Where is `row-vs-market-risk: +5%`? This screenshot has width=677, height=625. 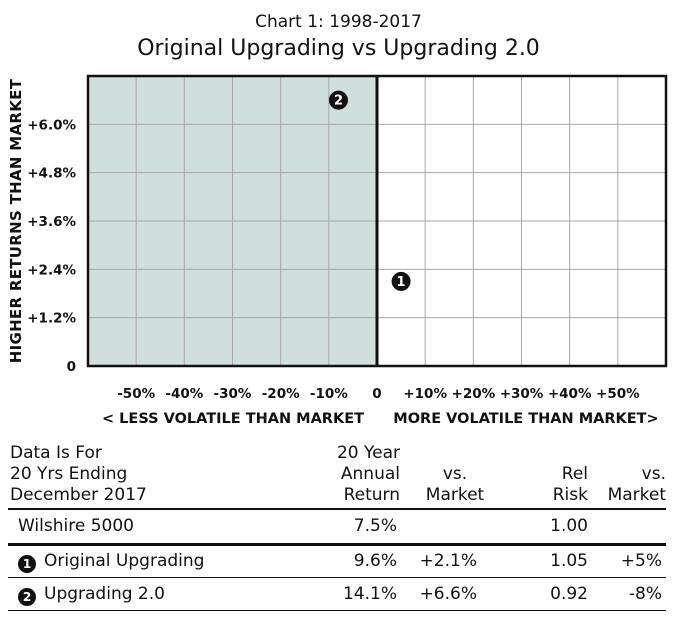
row-vs-market-risk: +5% is located at coordinates (641, 561).